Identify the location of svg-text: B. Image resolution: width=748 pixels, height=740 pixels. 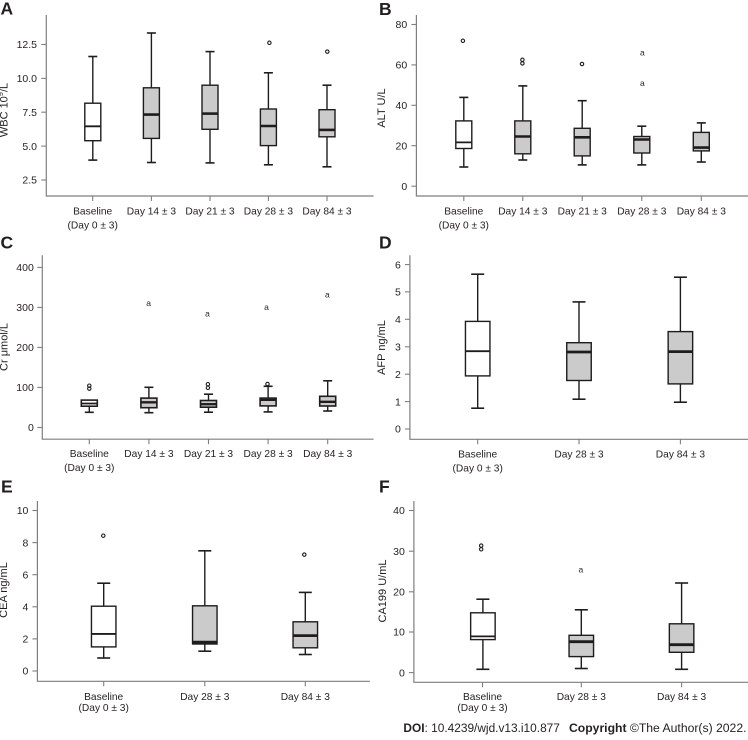
(385, 9).